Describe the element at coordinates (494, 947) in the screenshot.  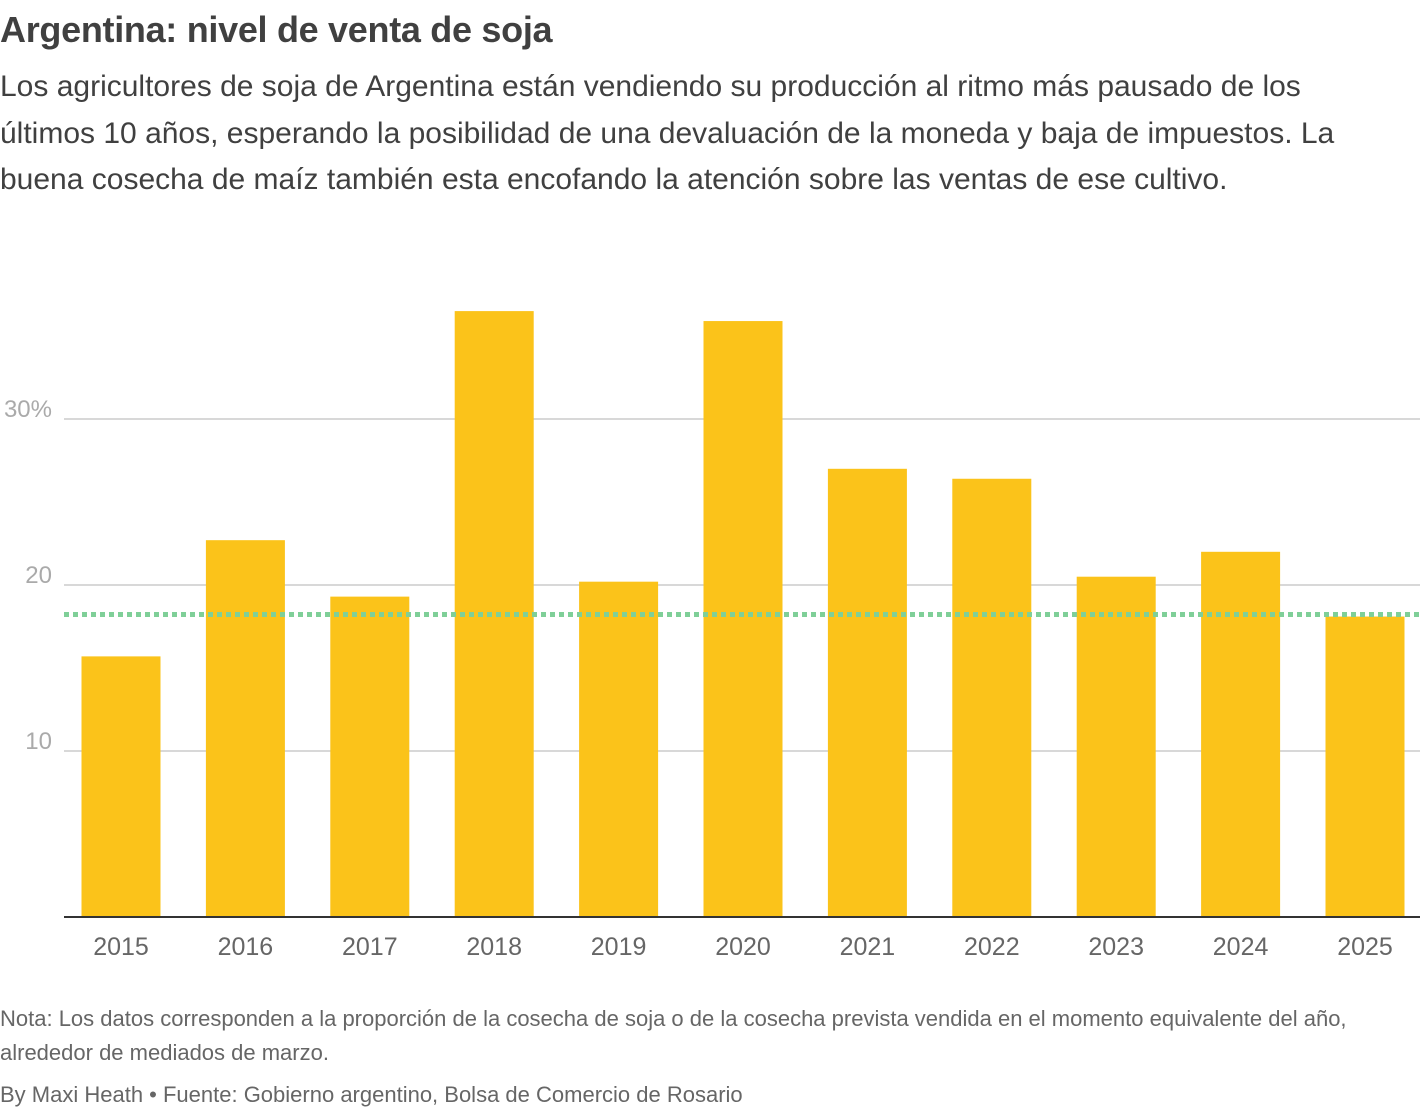
I see `x-tick-label: 2018` at that location.